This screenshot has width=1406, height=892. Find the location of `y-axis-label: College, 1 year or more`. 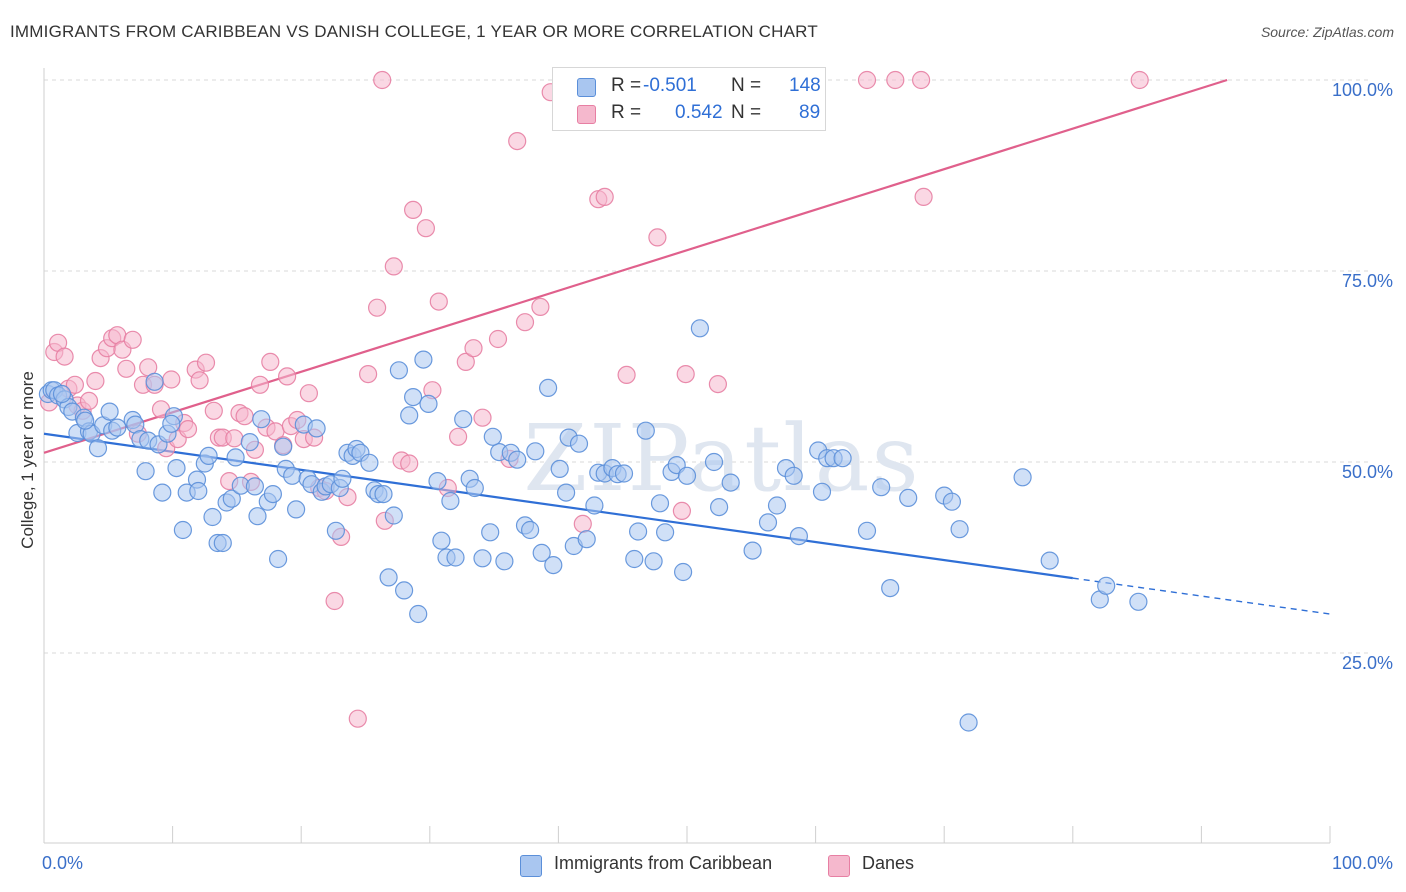

y-axis-label: College, 1 year or more is located at coordinates (27, 460).